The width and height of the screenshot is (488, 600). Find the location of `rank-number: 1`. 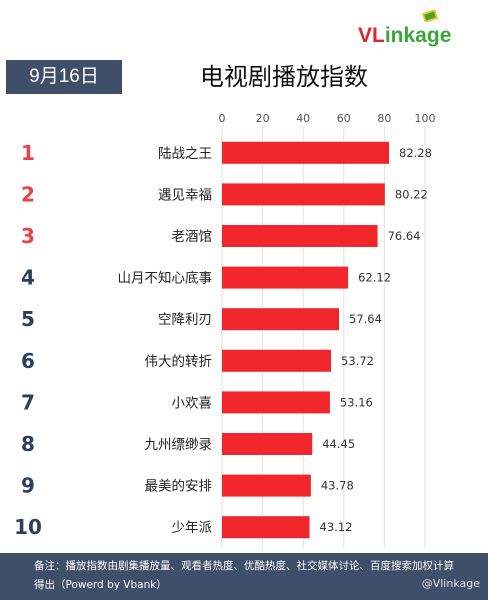

rank-number: 1 is located at coordinates (28, 153).